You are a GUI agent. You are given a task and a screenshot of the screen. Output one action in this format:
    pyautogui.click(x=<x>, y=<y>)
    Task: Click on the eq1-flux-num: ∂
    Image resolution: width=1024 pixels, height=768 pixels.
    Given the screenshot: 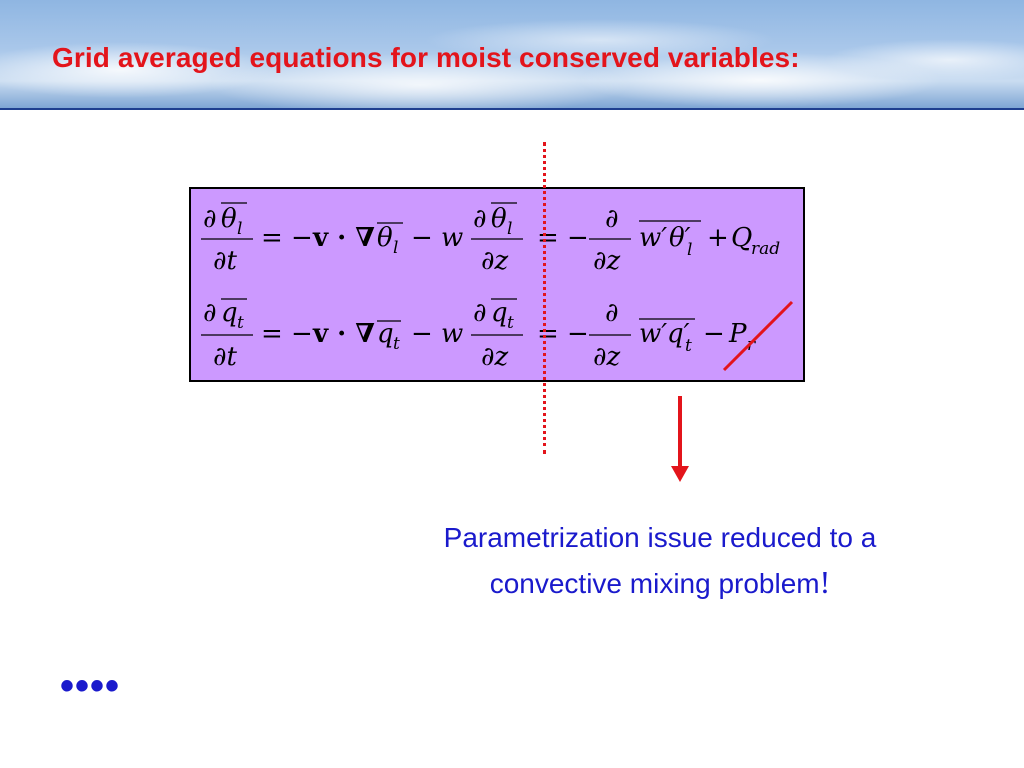 What is the action you would take?
    pyautogui.click(x=611, y=219)
    